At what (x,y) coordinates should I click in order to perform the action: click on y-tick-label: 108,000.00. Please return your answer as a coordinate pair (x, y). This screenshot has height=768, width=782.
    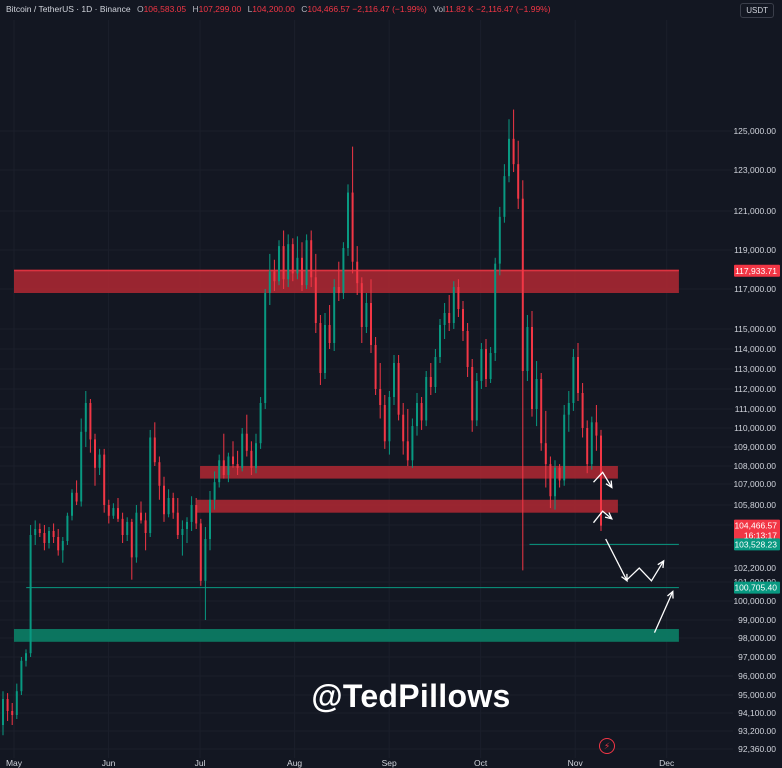
    Looking at the image, I should click on (754, 466).